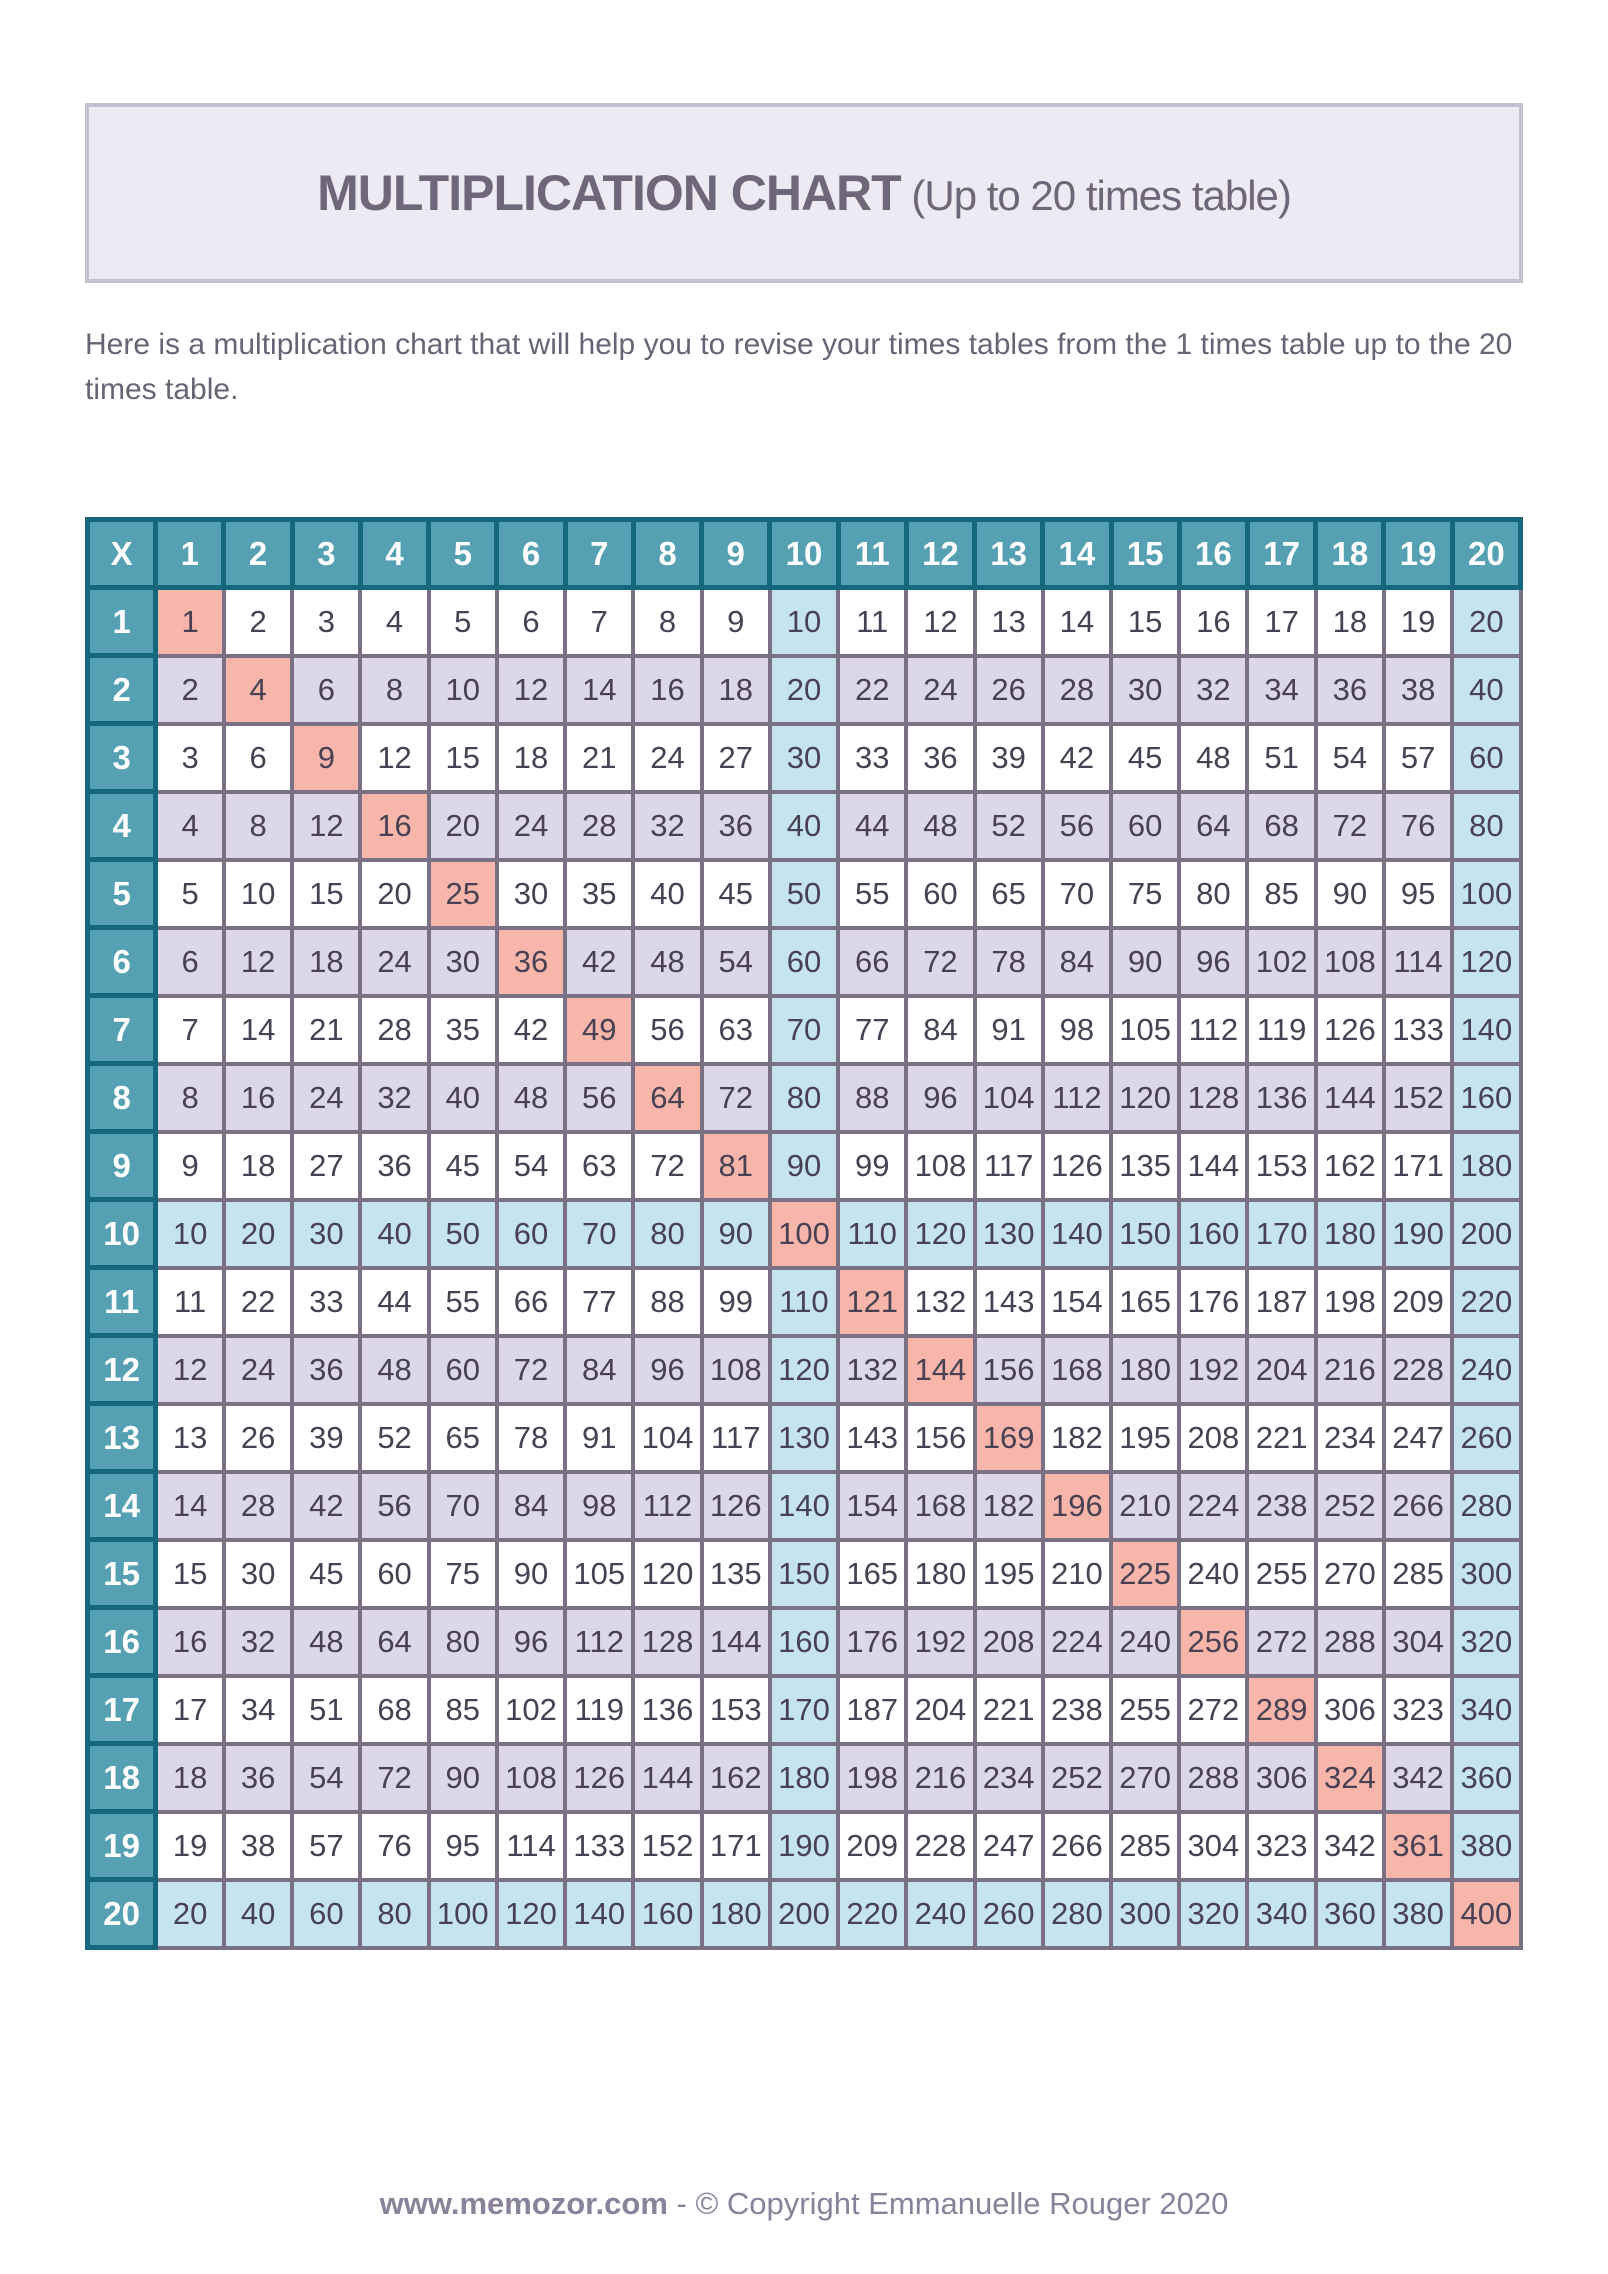 The width and height of the screenshot is (1608, 2274). I want to click on product-cell: 342, so click(1418, 1777).